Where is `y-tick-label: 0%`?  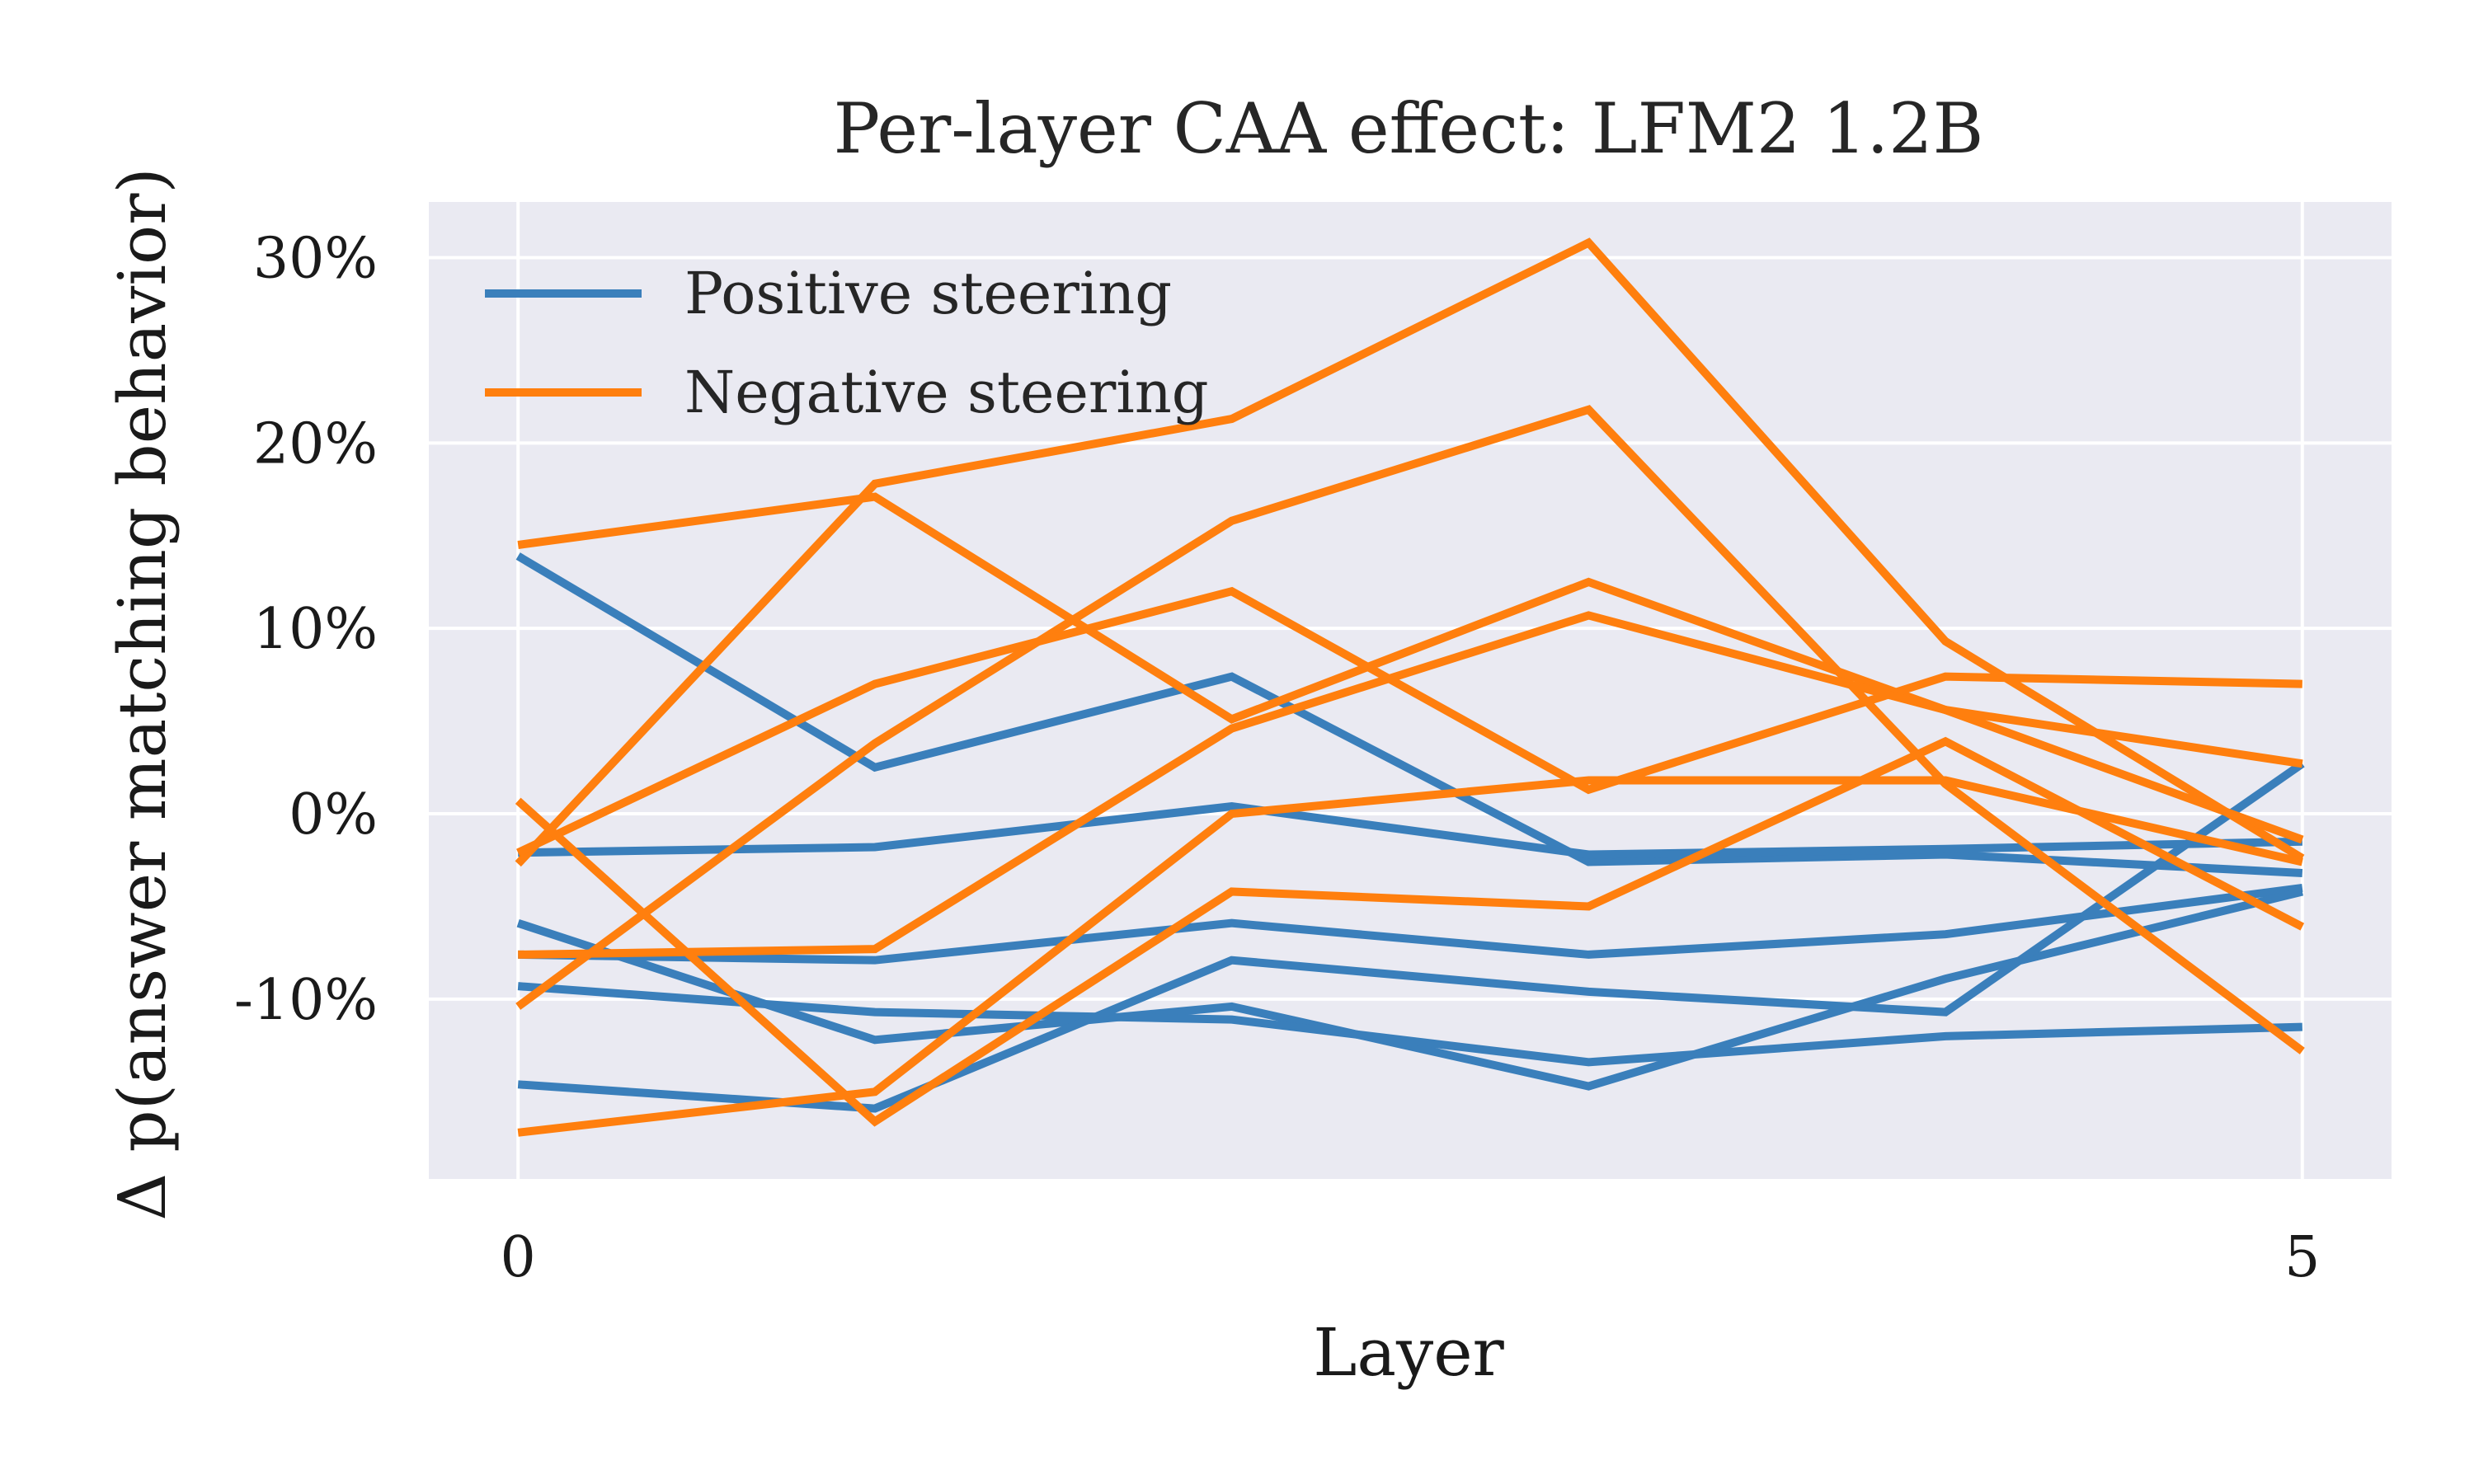 y-tick-label: 0% is located at coordinates (333, 815).